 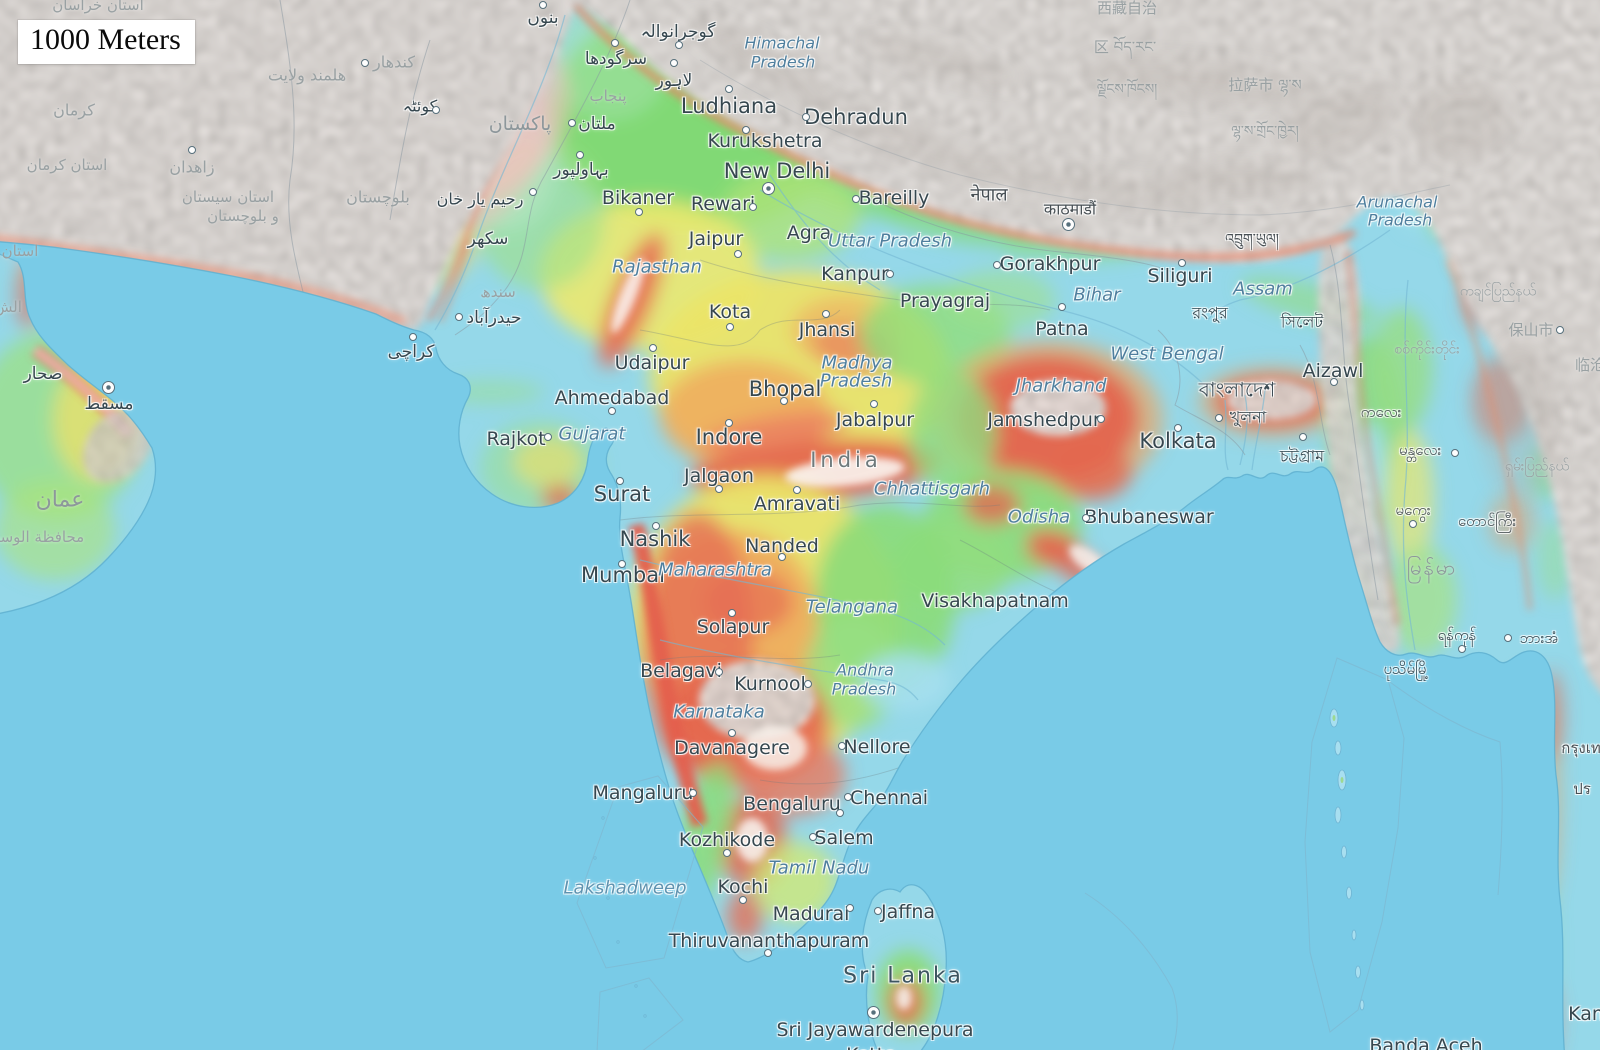 What do you see at coordinates (74, 110) in the screenshot?
I see `map-label: کرمان` at bounding box center [74, 110].